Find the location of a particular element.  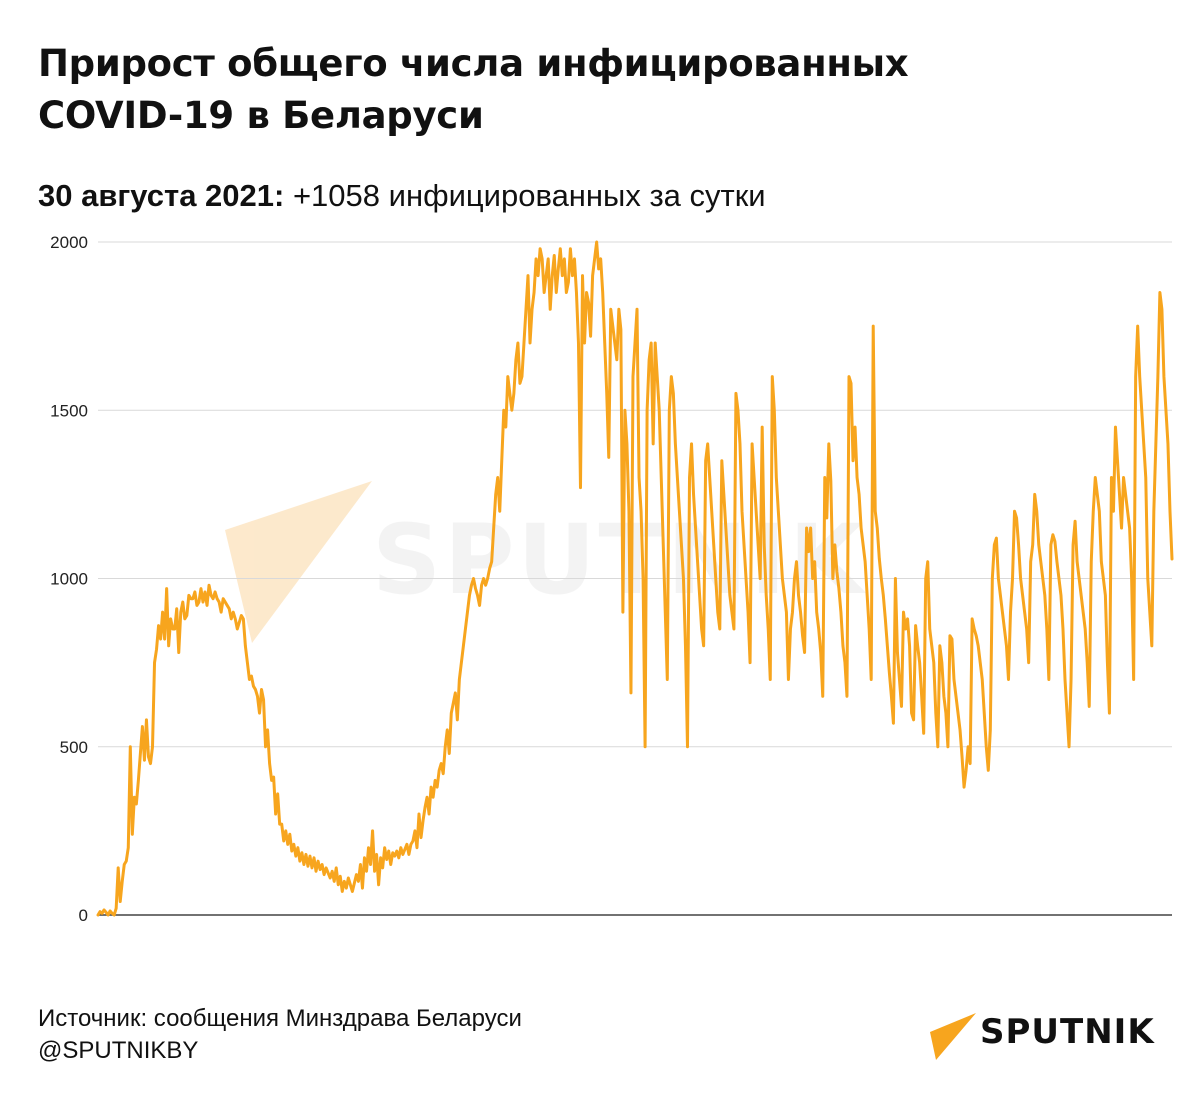

subtitle-text: +1058 инфицированных за сутки is located at coordinates (525, 195).